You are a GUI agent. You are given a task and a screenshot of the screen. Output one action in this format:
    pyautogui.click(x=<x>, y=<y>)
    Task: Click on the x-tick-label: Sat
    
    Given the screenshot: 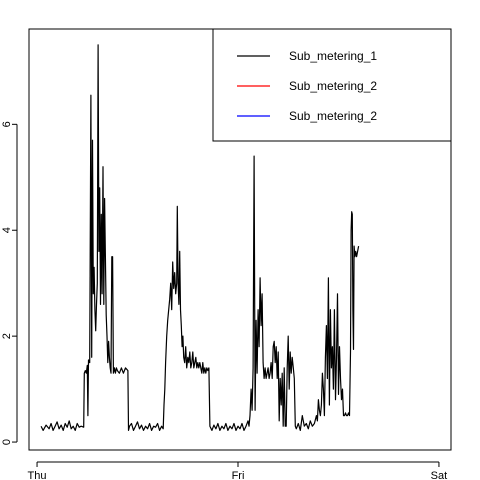 What is the action you would take?
    pyautogui.click(x=439, y=475)
    